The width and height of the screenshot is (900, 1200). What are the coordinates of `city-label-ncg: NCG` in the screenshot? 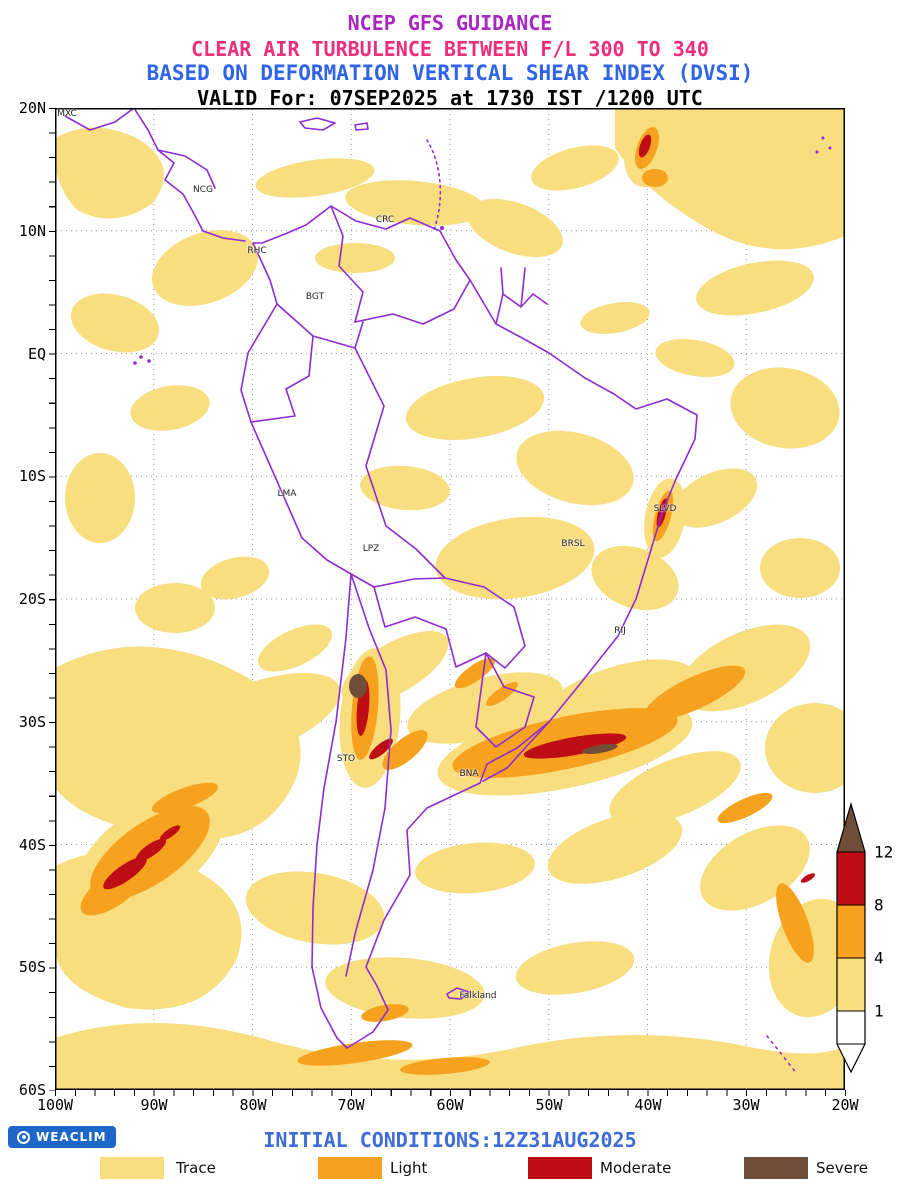 It's located at (203, 190).